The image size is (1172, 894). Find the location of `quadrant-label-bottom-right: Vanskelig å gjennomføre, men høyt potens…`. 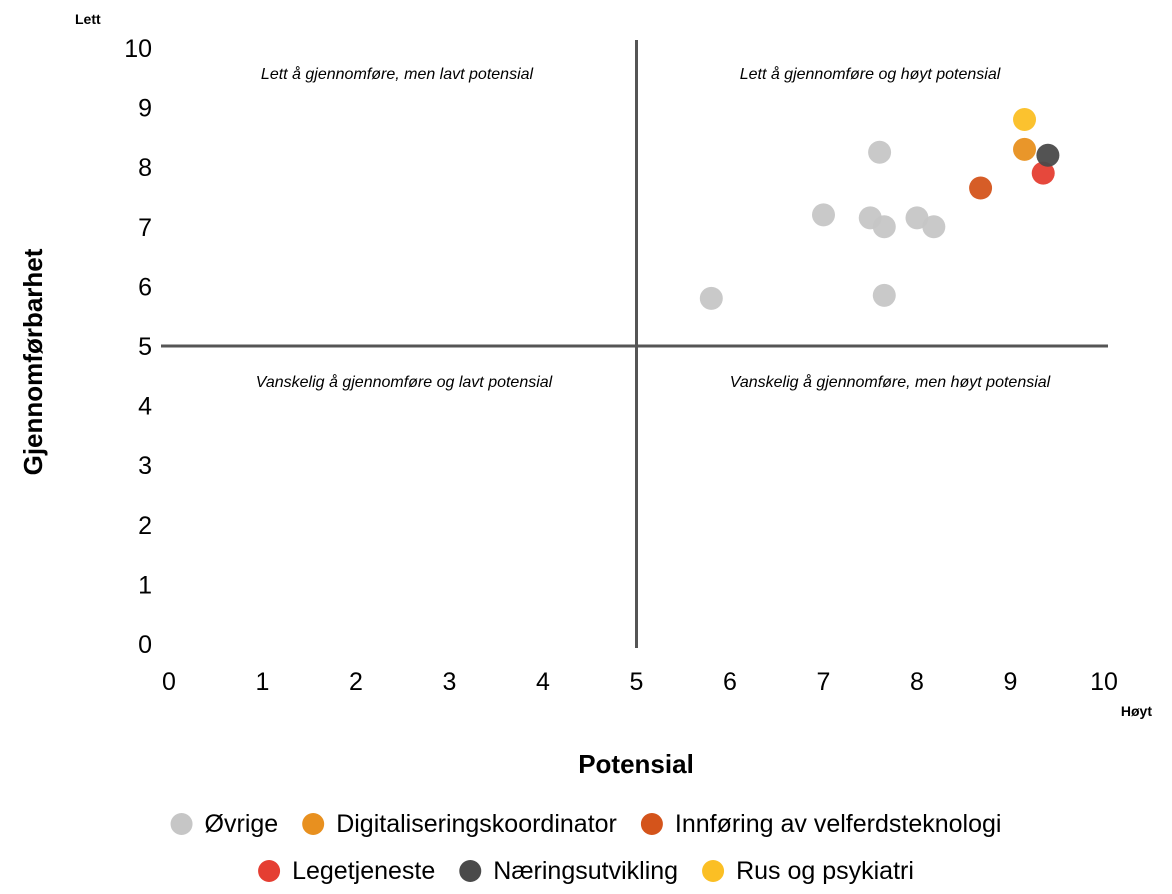

quadrant-label-bottom-right: Vanskelig å gjennomføre, men høyt potens… is located at coordinates (890, 382).